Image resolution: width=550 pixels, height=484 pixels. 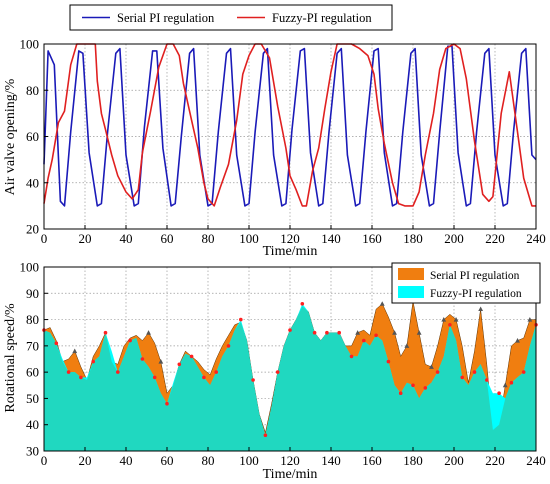 I want to click on bottom-x-tick-label: 60, so click(x=167, y=460).